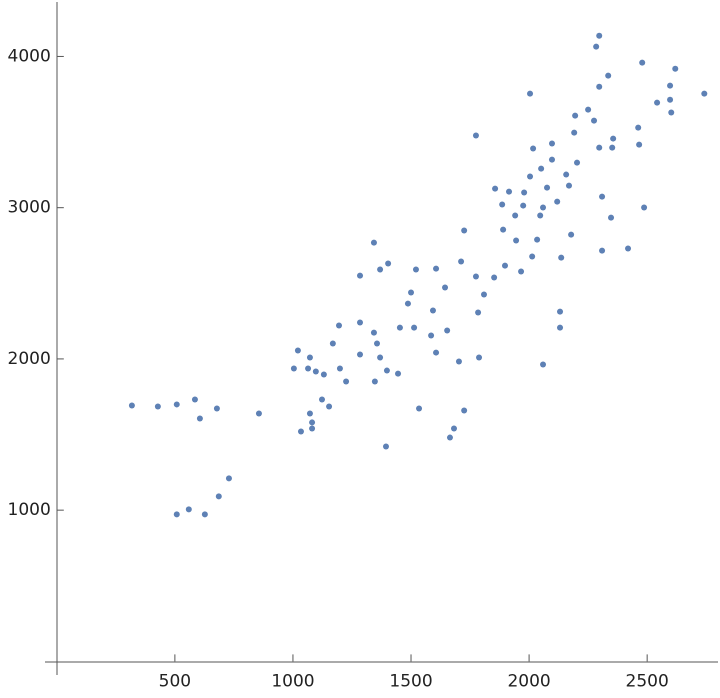 This screenshot has width=720, height=698. I want to click on x-tick-label: 500, so click(175, 681).